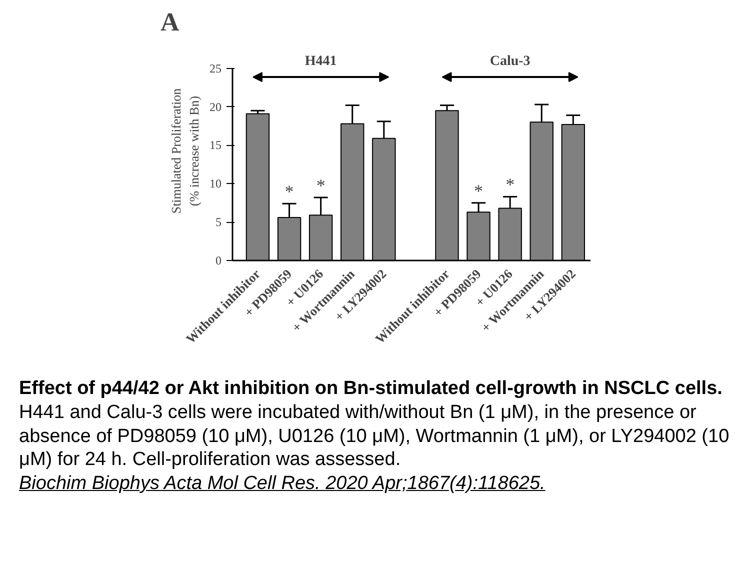 The height and width of the screenshot is (567, 756). What do you see at coordinates (282, 484) in the screenshot?
I see `text: Biochim Biophys Acta Mol Cell Res. 2020 Apr;1867(4):118625.` at bounding box center [282, 484].